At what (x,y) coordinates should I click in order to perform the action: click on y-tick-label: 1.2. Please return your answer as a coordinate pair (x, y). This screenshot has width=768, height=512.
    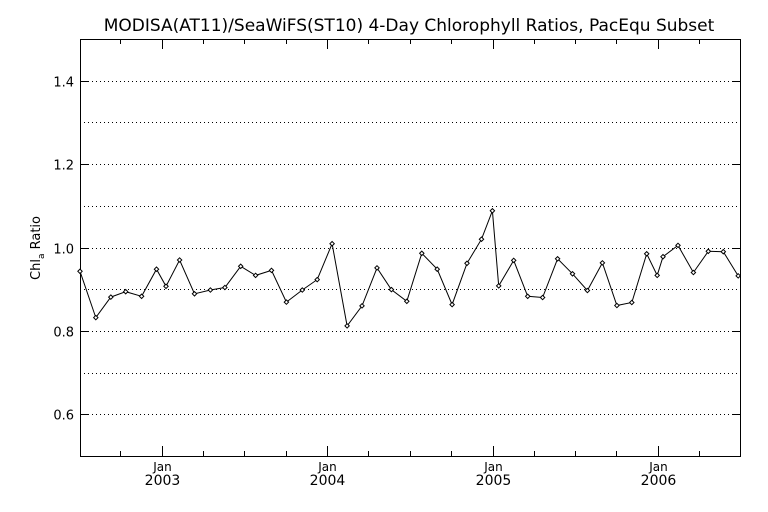
    Looking at the image, I should click on (63, 166).